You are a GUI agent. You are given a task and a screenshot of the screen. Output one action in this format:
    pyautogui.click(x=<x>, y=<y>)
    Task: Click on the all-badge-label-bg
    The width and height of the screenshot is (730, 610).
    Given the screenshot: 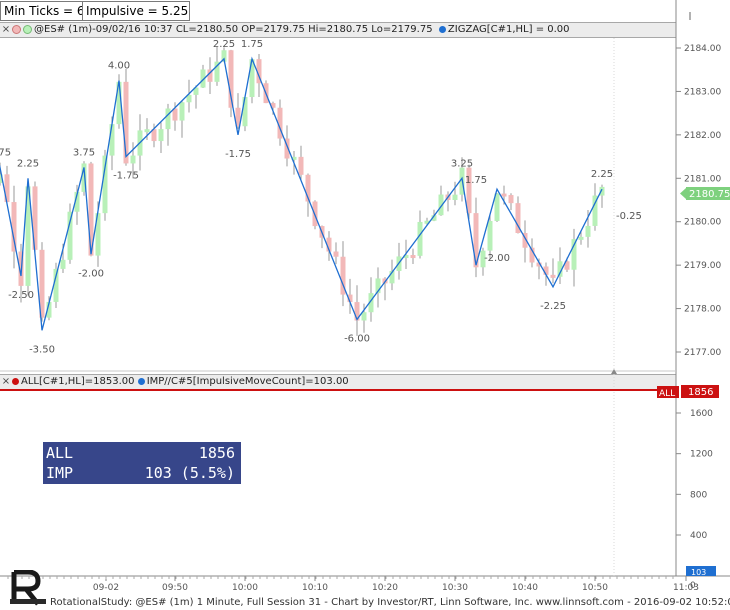 What is the action you would take?
    pyautogui.click(x=668, y=392)
    